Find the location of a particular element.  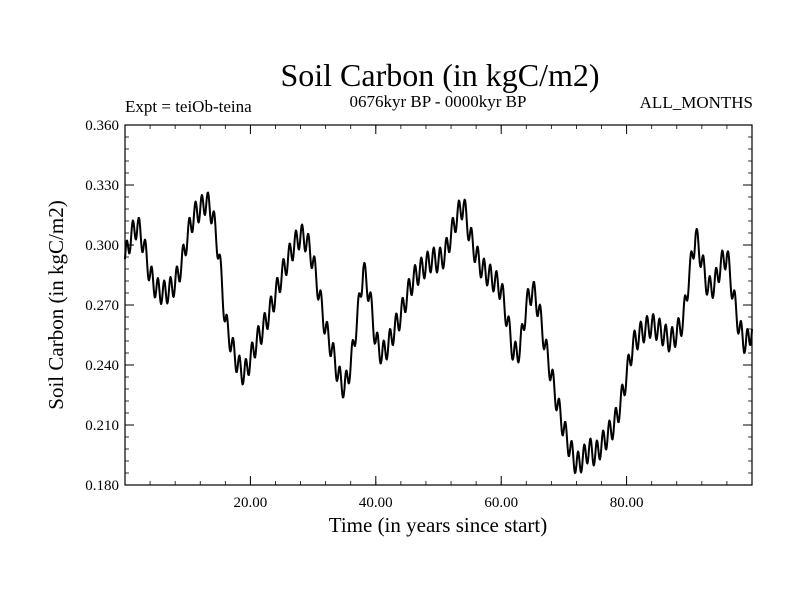

y-tick-label: 0.210 is located at coordinates (102, 426).